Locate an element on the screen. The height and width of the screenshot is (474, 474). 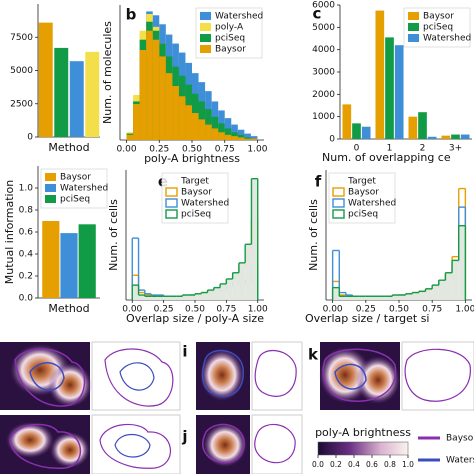
y-tick-label: 0.2 is located at coordinates (26, 277).